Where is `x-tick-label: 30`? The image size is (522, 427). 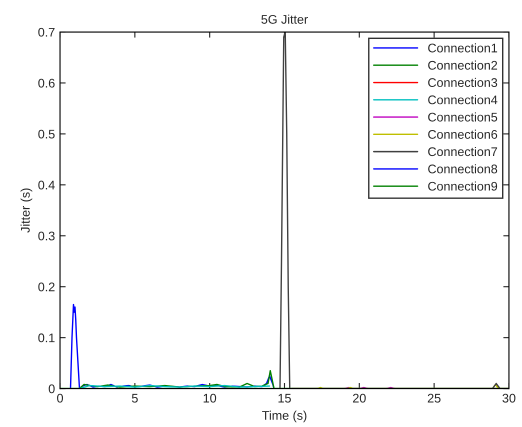 x-tick-label: 30 is located at coordinates (509, 398).